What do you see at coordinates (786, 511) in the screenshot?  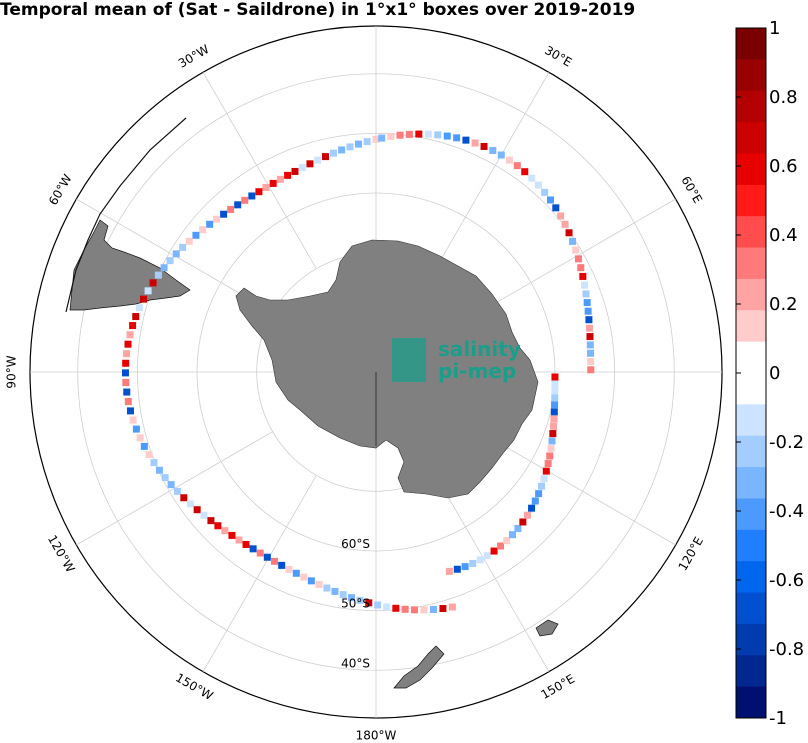 I see `colorbar-tick-label: -0.4` at bounding box center [786, 511].